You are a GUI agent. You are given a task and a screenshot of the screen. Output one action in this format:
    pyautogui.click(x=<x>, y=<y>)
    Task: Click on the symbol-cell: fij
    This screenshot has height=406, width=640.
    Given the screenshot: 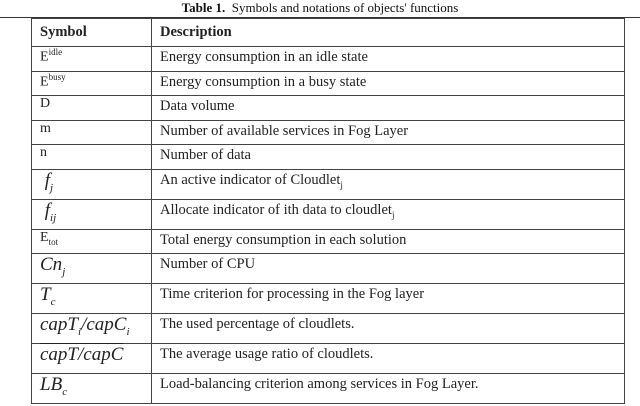 What is the action you would take?
    pyautogui.click(x=91, y=214)
    